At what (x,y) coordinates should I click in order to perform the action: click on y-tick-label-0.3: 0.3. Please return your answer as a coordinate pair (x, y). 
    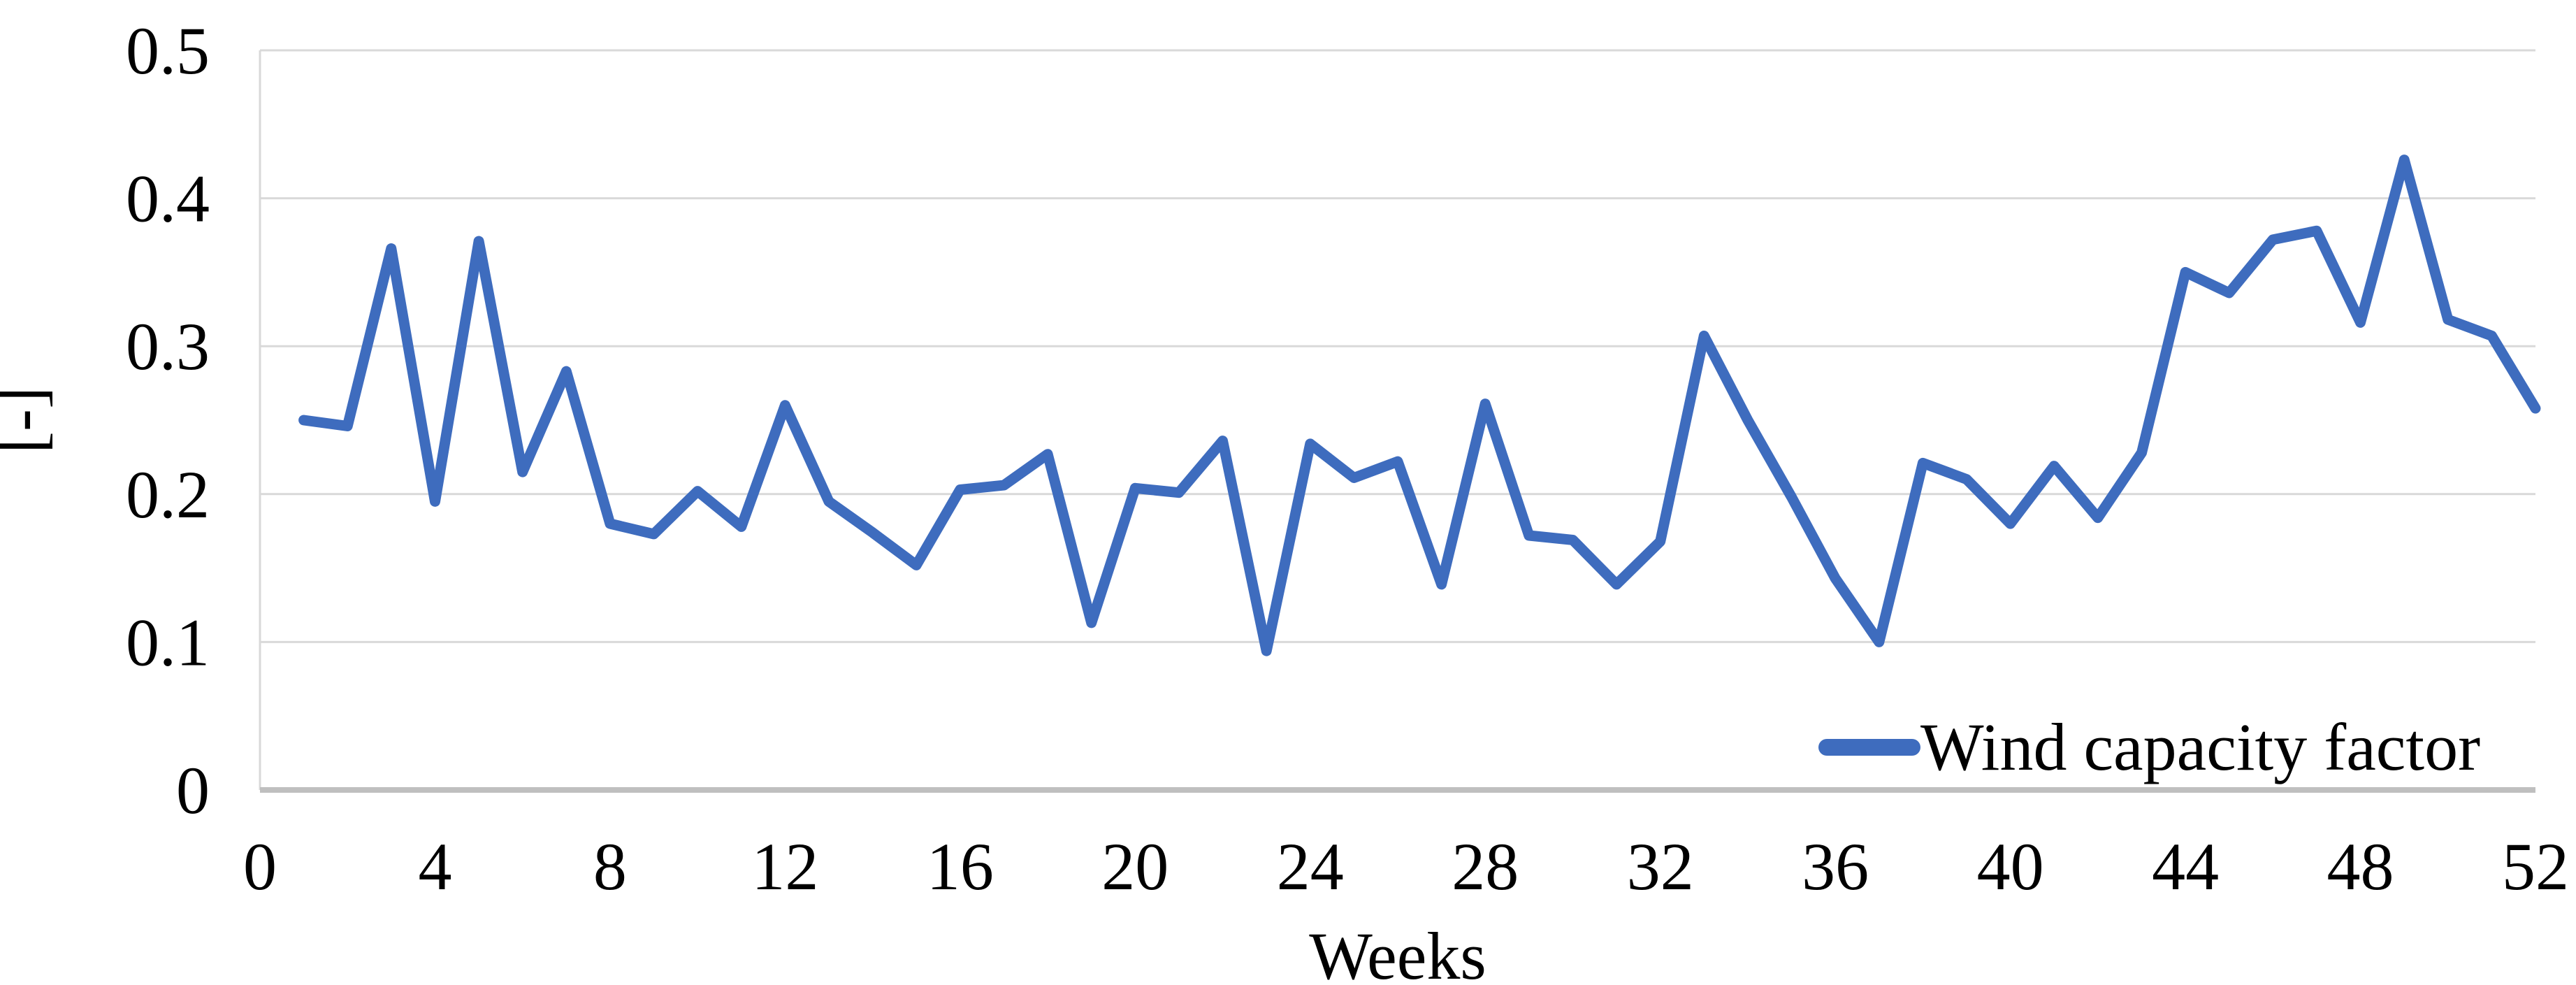
    Looking at the image, I should click on (168, 346).